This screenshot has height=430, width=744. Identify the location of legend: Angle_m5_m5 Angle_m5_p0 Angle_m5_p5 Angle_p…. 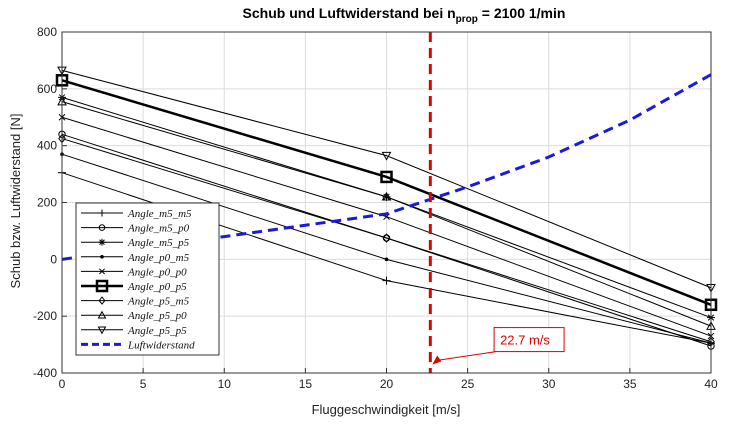
(147, 279).